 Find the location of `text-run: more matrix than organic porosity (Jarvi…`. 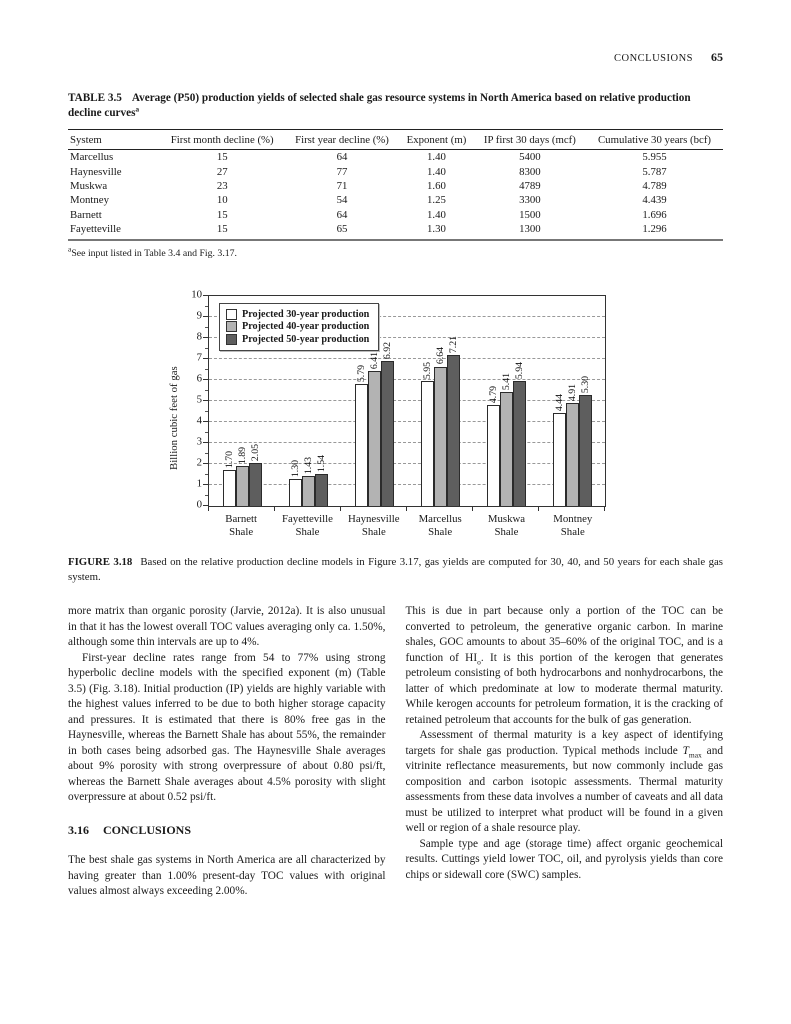

text-run: more matrix than organic porosity (Jarvi… is located at coordinates (227, 627).